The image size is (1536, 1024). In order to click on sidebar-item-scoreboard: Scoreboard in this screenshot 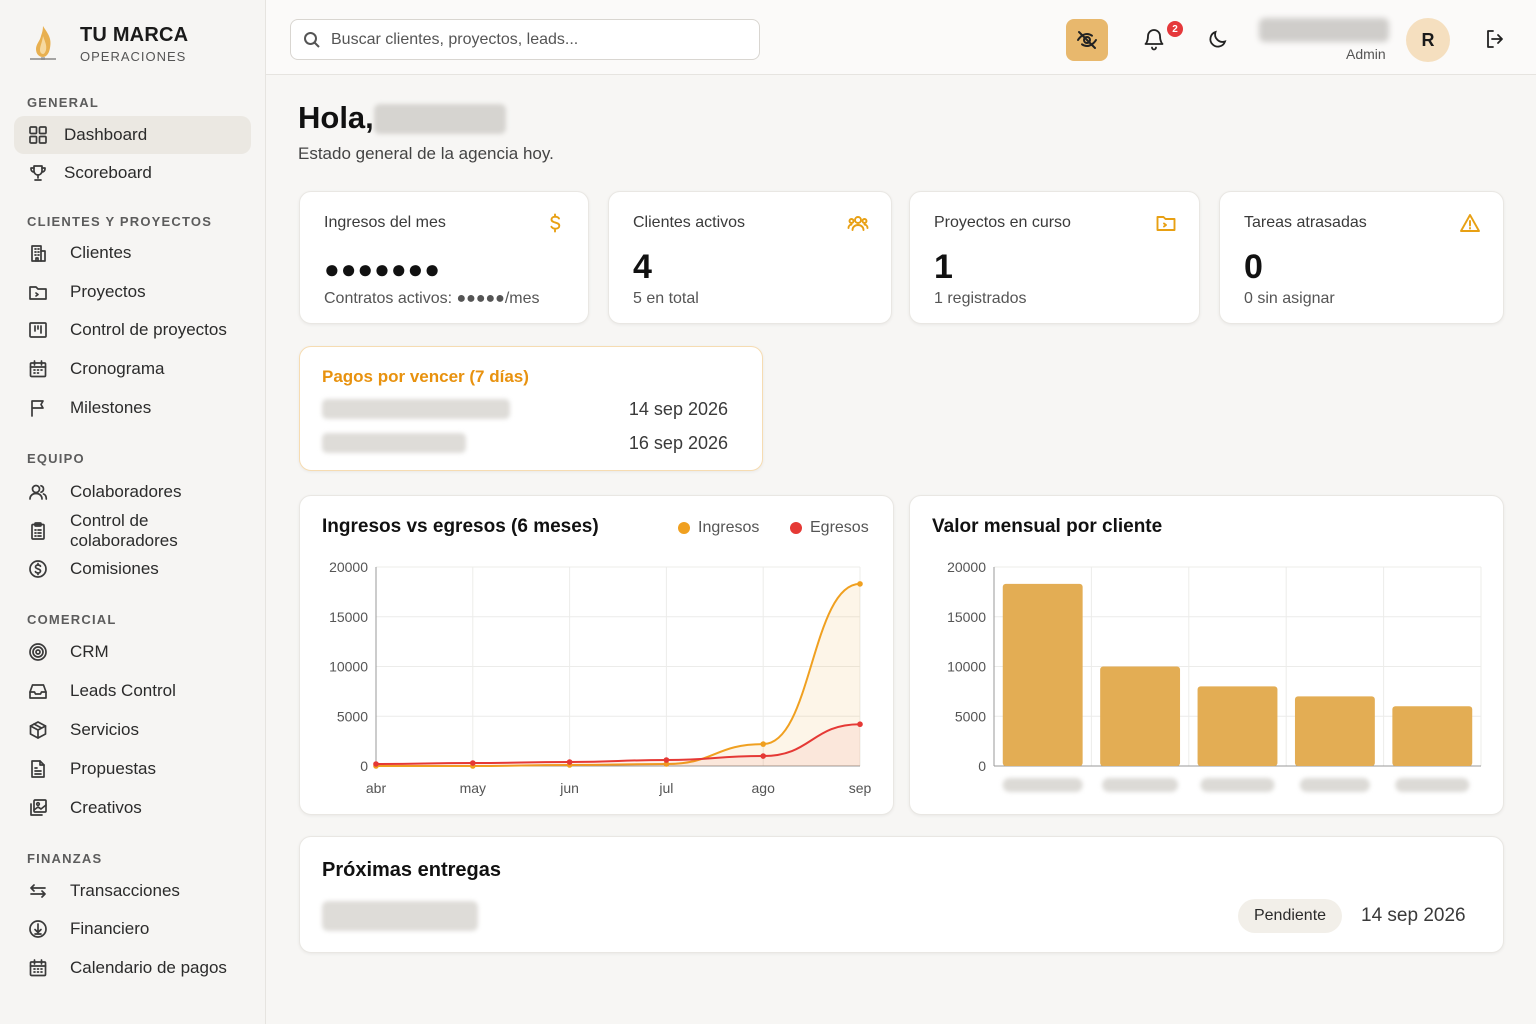, I will do `click(132, 173)`.